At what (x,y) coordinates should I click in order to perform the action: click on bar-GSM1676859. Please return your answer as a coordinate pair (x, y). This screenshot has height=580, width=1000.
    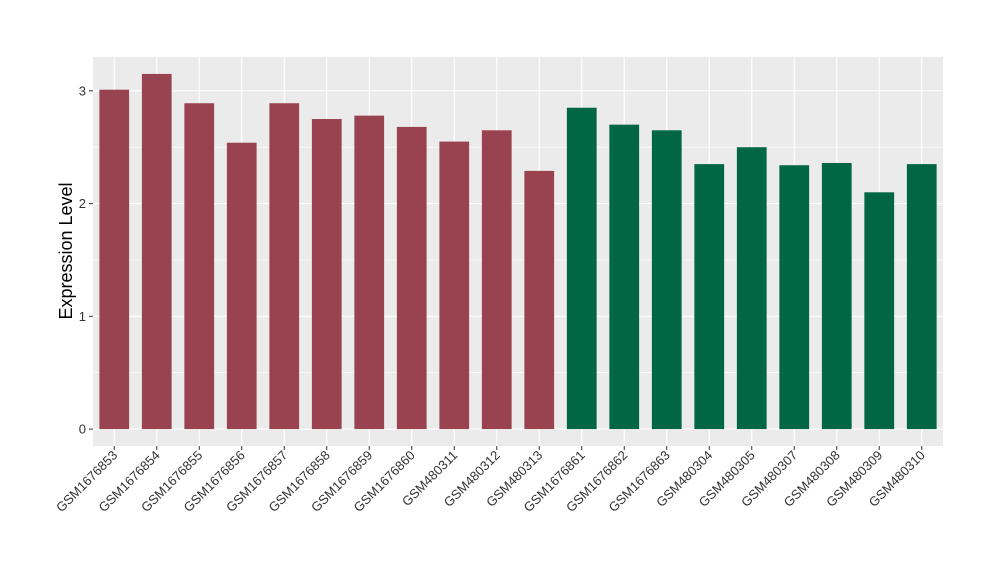
    Looking at the image, I should click on (369, 272).